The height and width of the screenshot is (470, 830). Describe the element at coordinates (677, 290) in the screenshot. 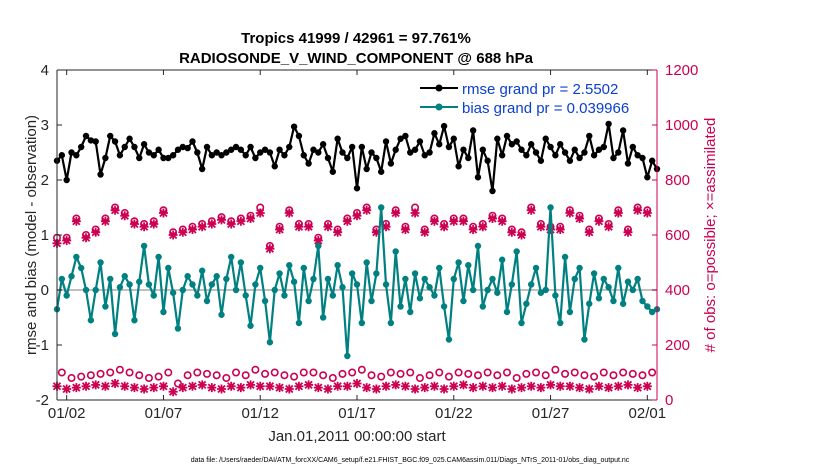

I see `y-tick-right-label: 400` at that location.